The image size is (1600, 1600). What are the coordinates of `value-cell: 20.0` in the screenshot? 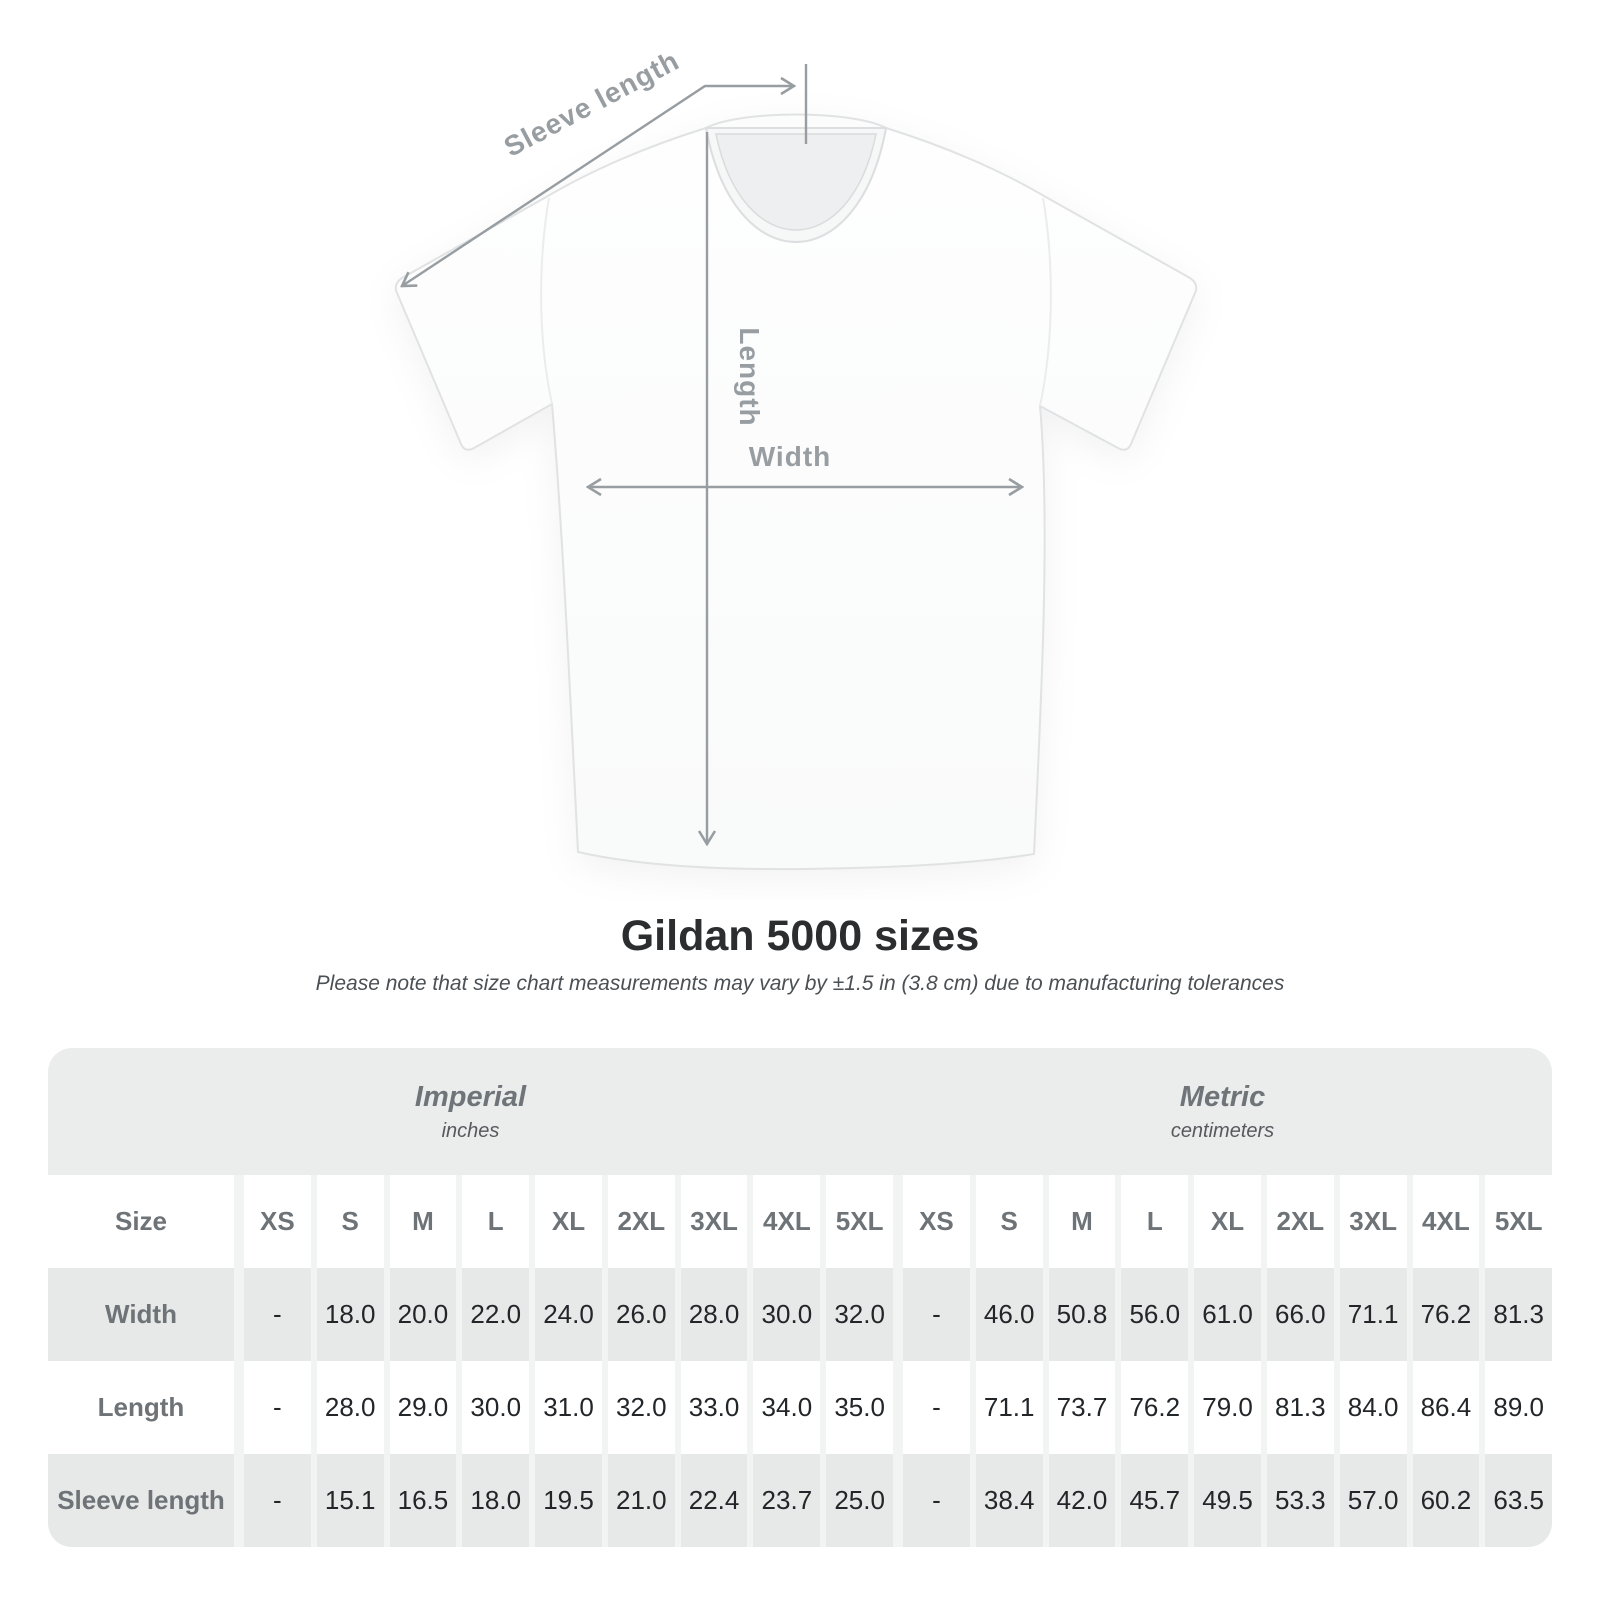 It's located at (420, 1314).